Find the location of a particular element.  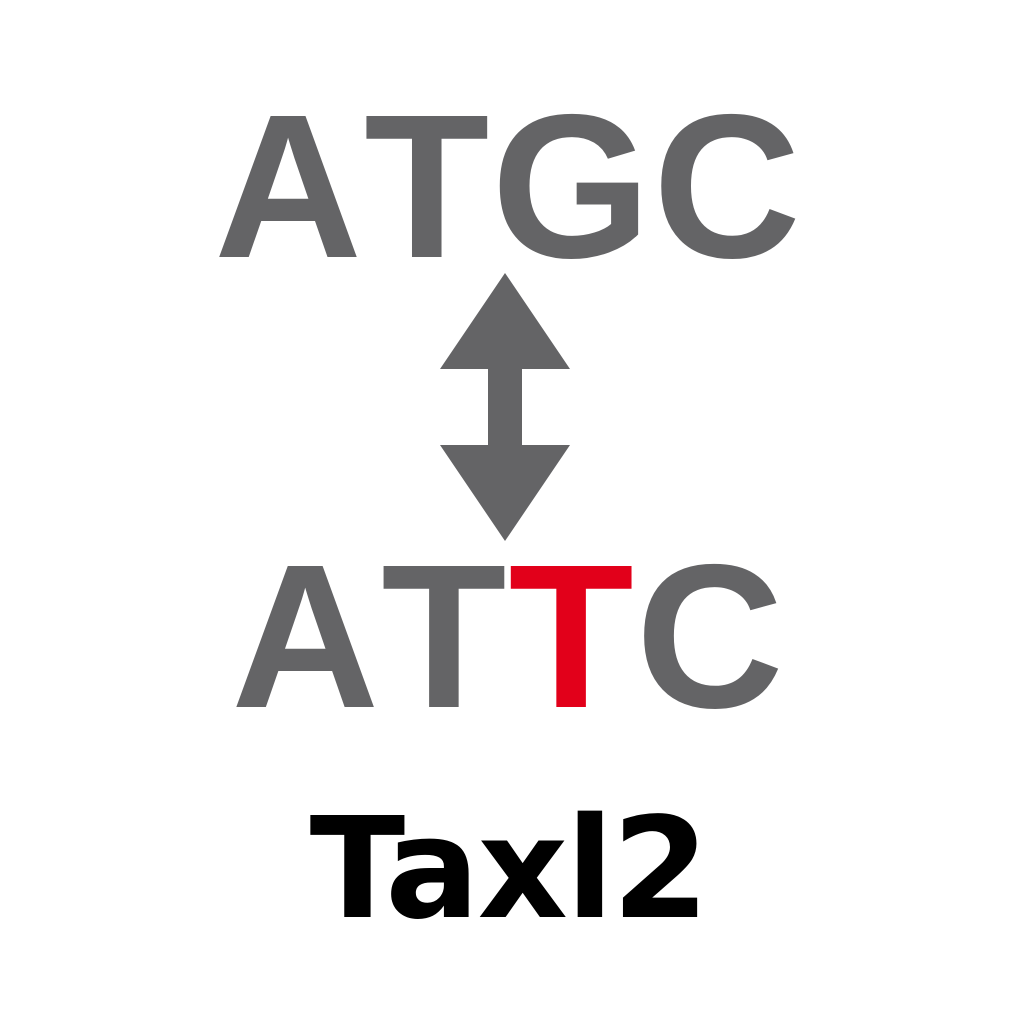

reference-base: A is located at coordinates (289, 186).